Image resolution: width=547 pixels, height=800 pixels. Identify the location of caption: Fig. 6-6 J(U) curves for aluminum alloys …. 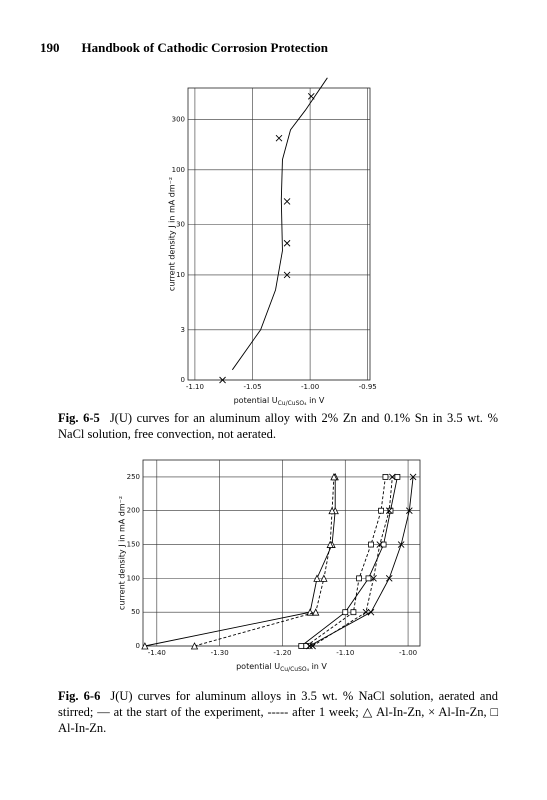
(278, 712).